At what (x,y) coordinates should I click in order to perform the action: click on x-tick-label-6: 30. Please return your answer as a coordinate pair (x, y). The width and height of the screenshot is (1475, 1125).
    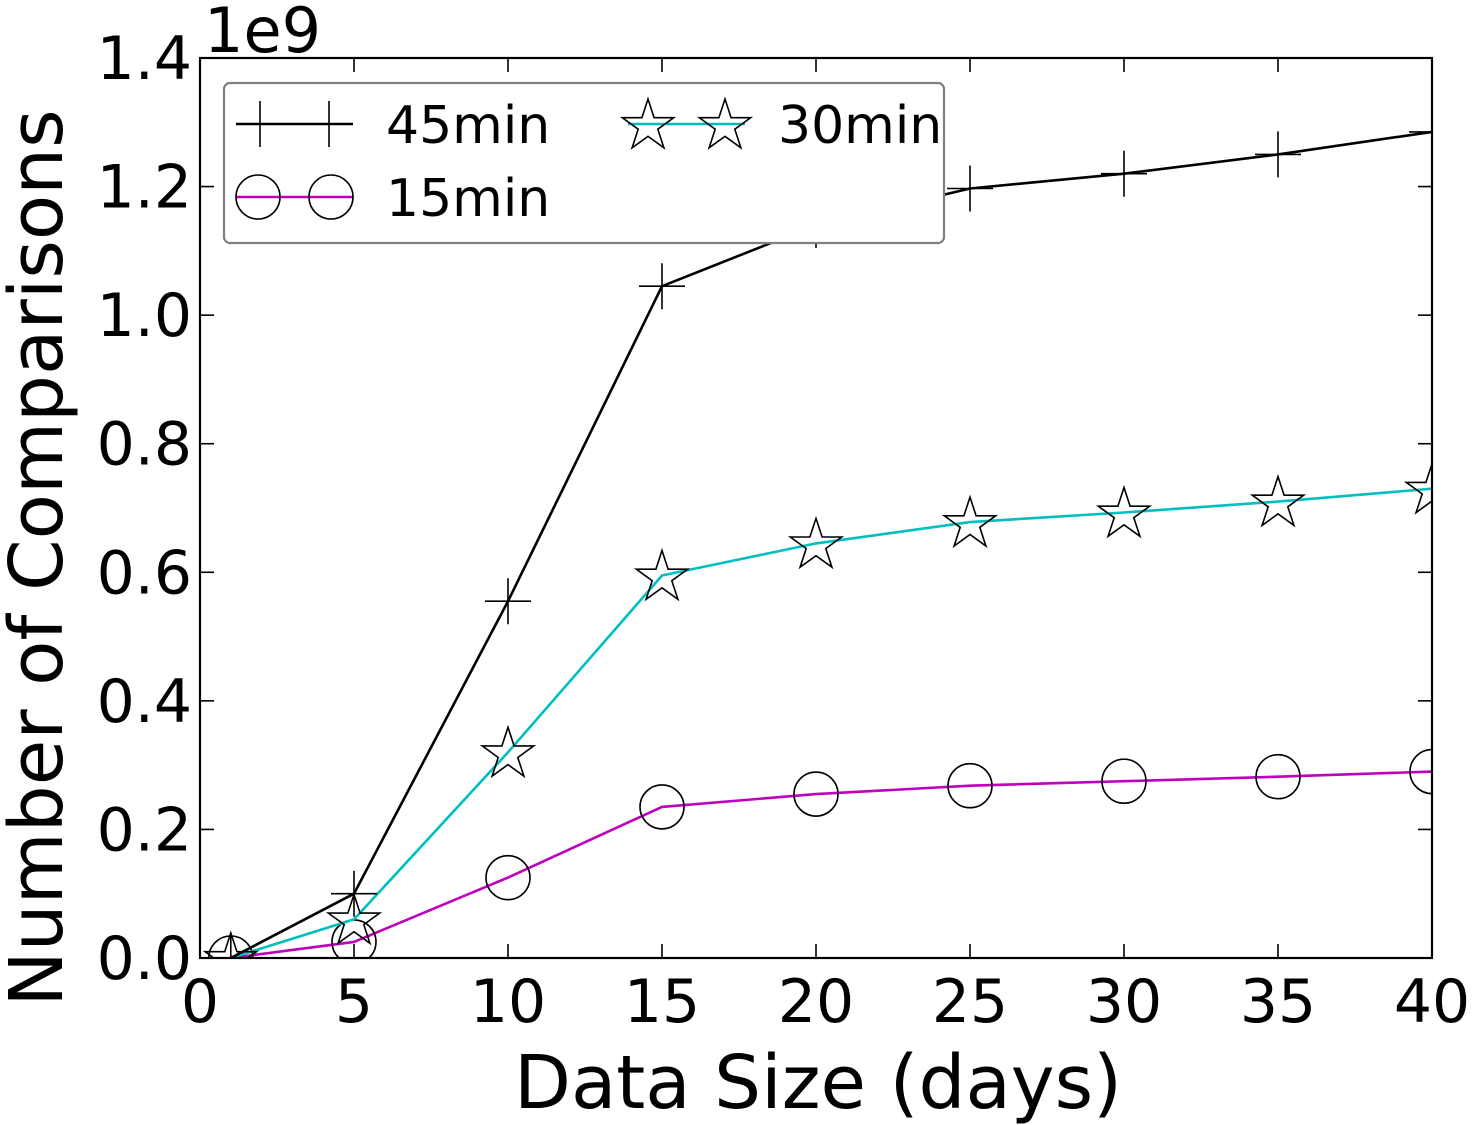
    Looking at the image, I should click on (1124, 1002).